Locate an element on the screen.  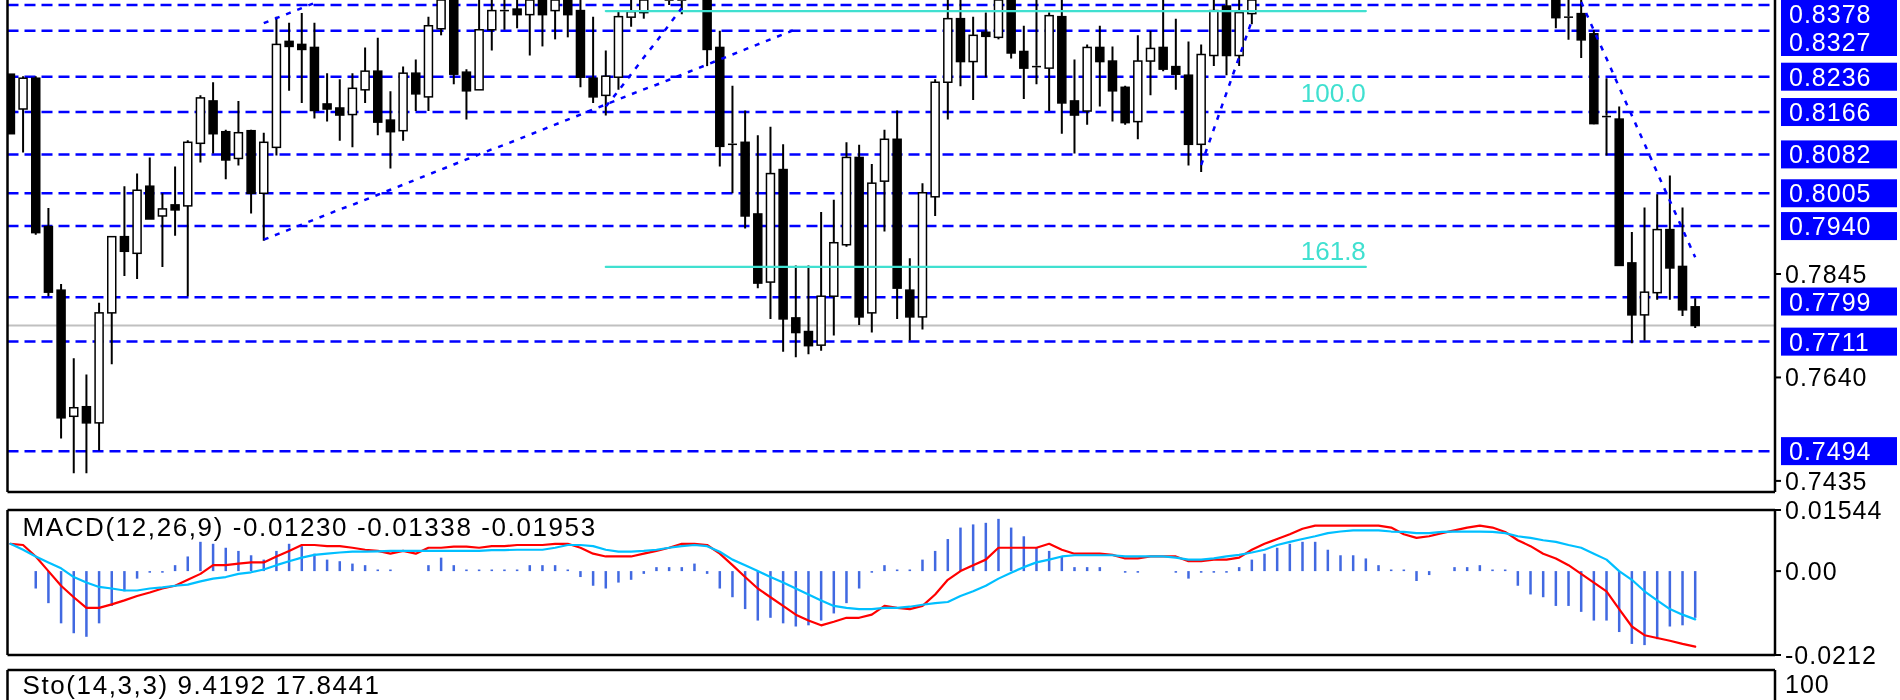
ref-line-label: 0.7940 is located at coordinates (1830, 226).